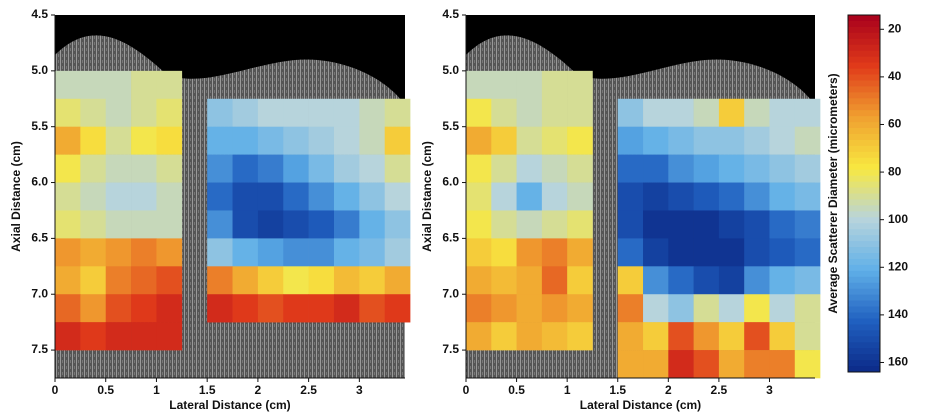 The image size is (926, 416). I want to click on x-tick-label: 1, so click(156, 390).